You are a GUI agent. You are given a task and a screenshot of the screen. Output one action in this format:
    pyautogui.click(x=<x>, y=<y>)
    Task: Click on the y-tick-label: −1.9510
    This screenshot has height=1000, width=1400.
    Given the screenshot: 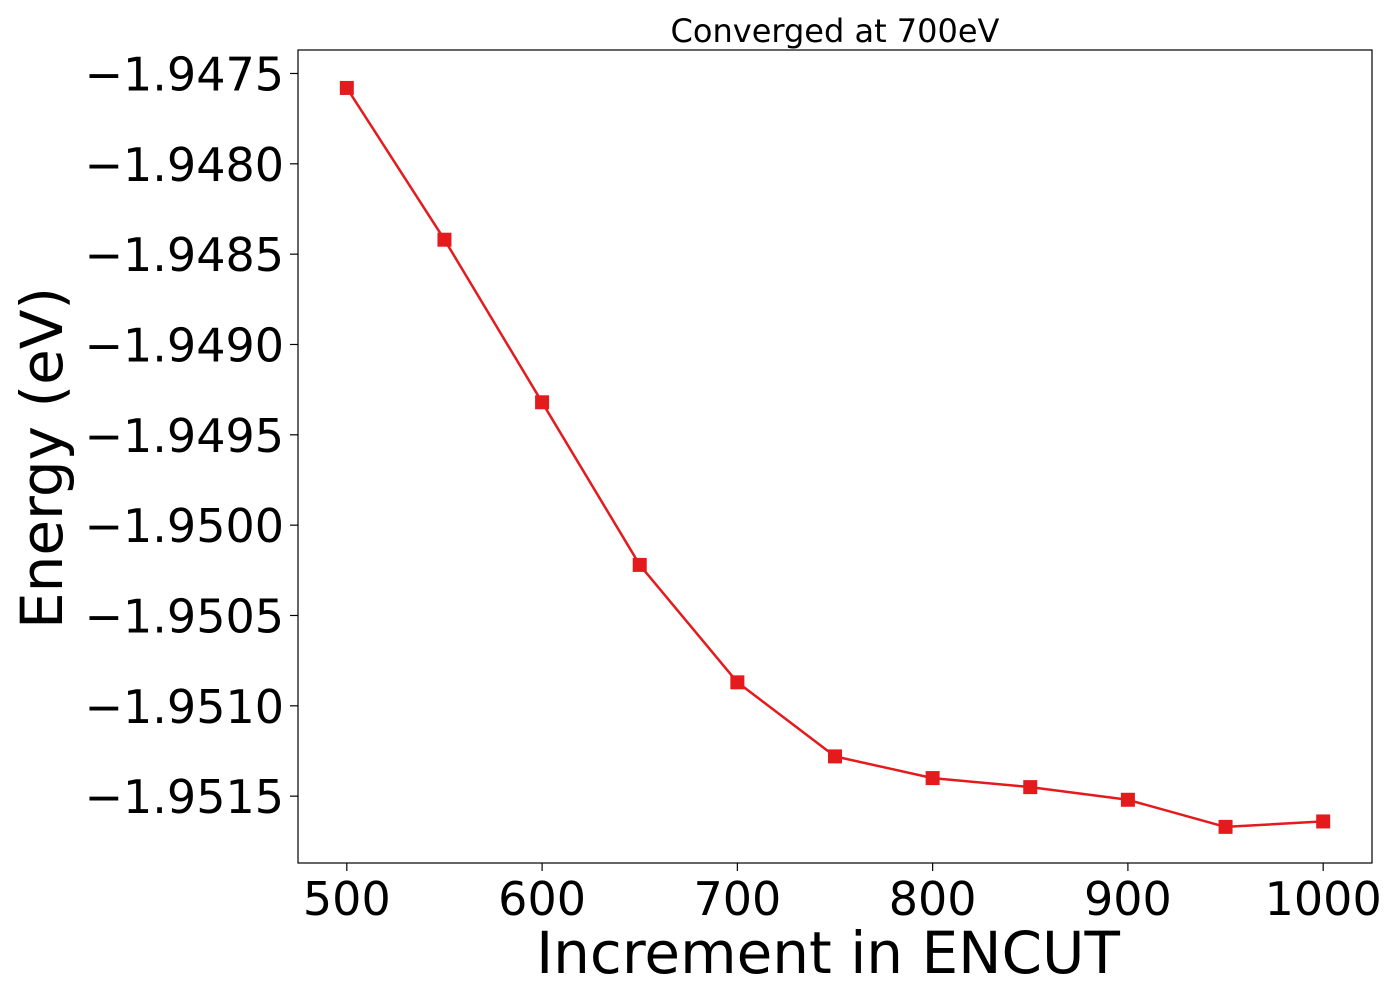 What is the action you would take?
    pyautogui.click(x=185, y=707)
    